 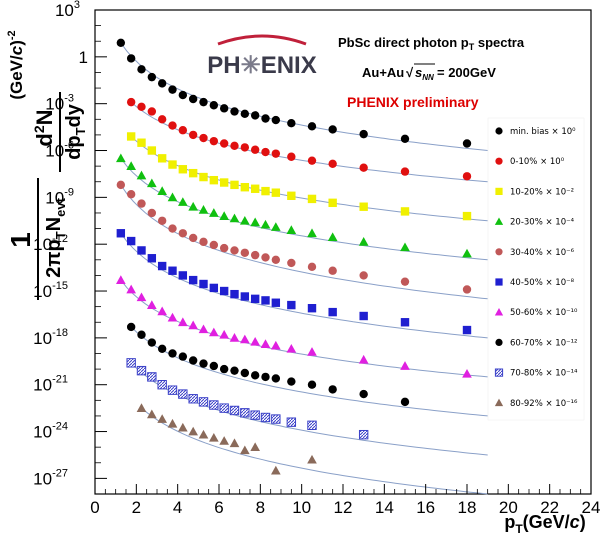 I want to click on energy-value: = 200GeV, so click(x=466, y=72).